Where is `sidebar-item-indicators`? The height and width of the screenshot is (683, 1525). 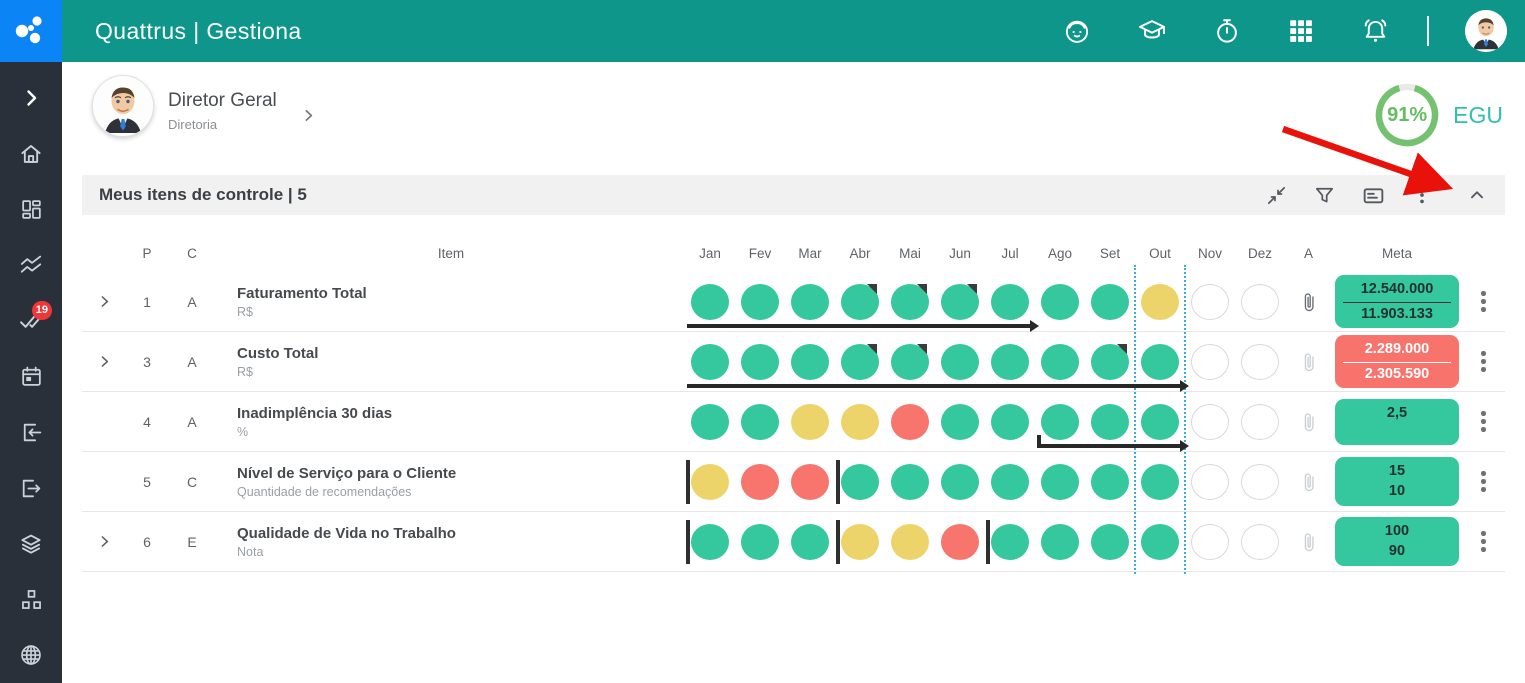
sidebar-item-indicators is located at coordinates (31, 265).